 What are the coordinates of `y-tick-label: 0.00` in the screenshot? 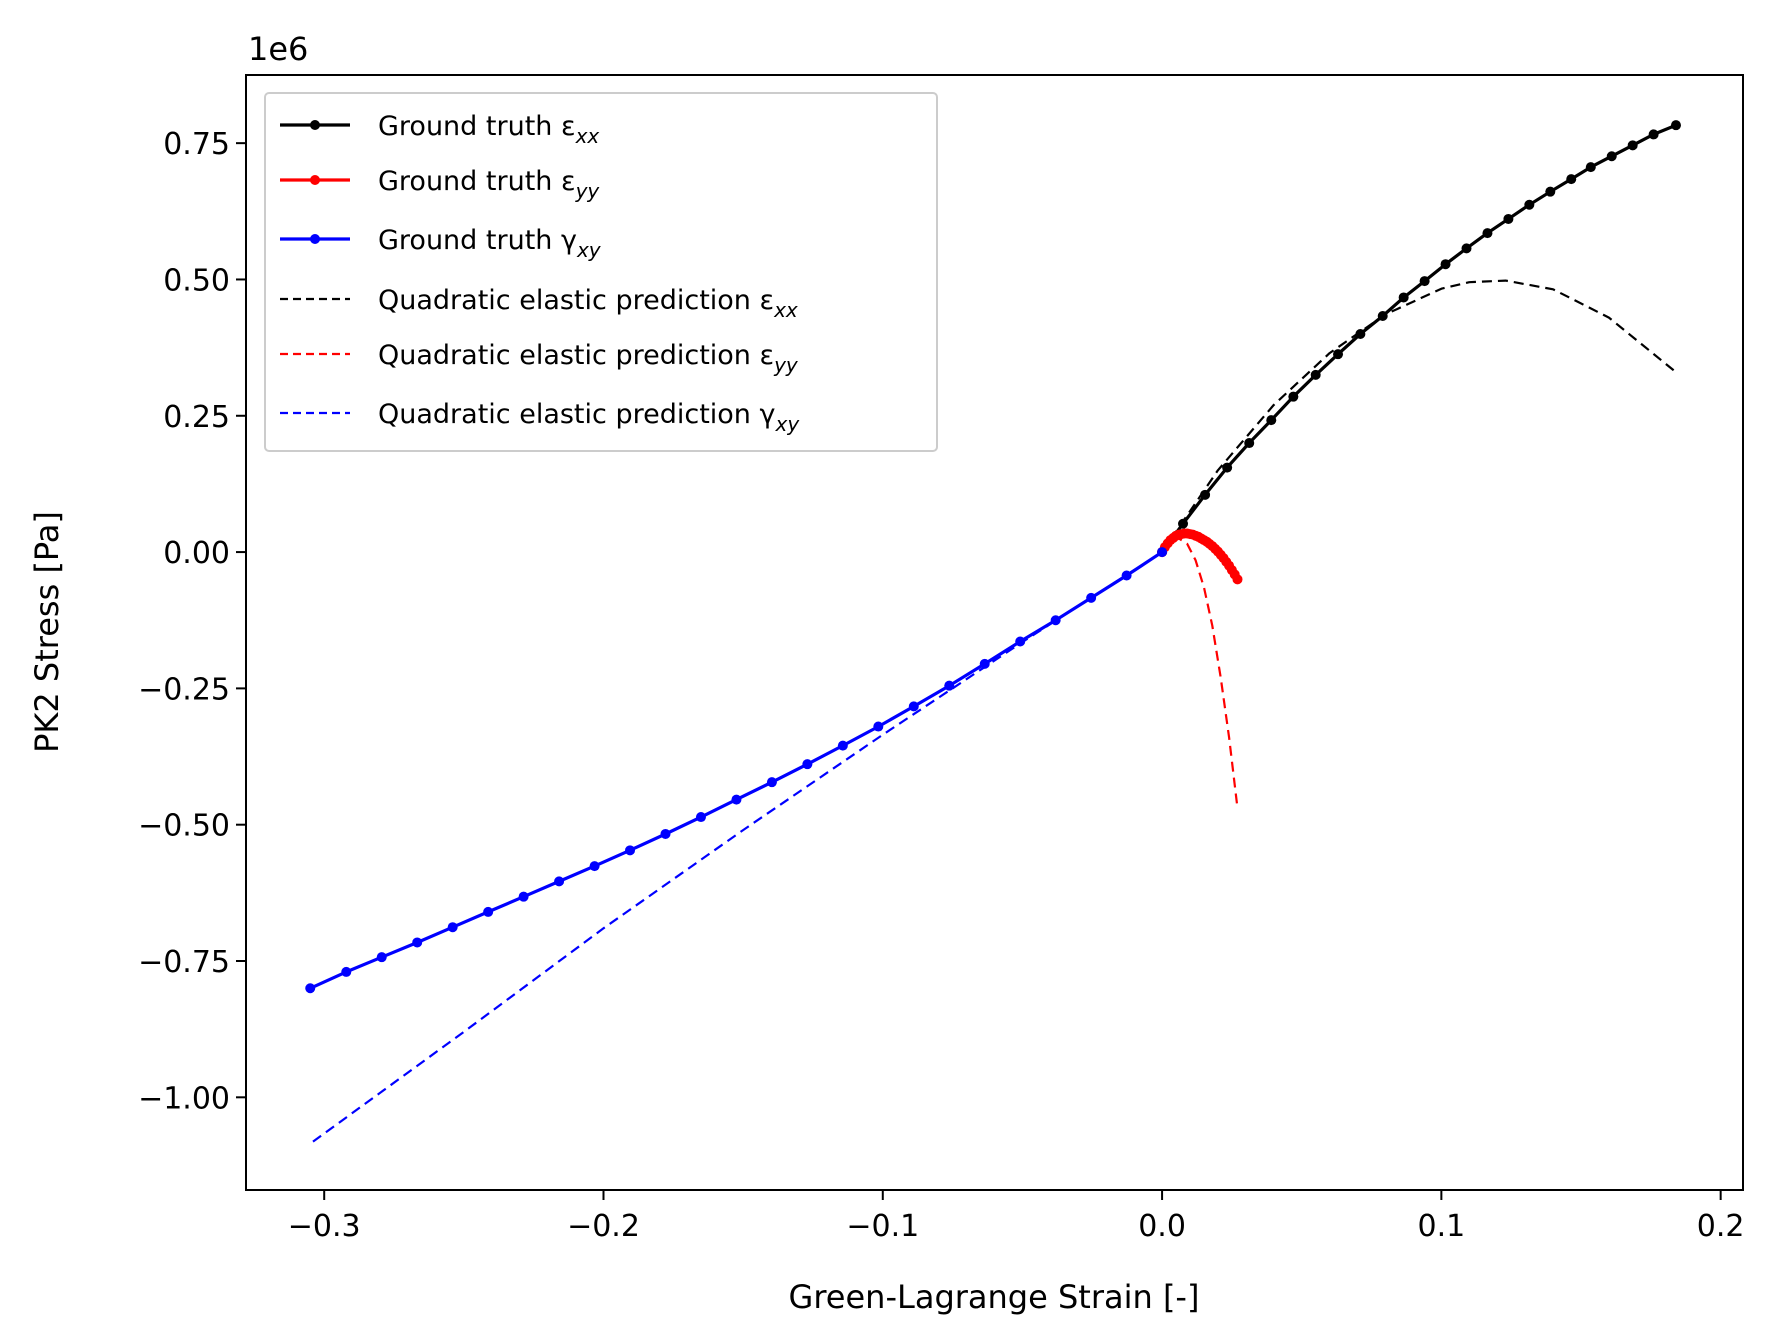 It's located at (196, 553).